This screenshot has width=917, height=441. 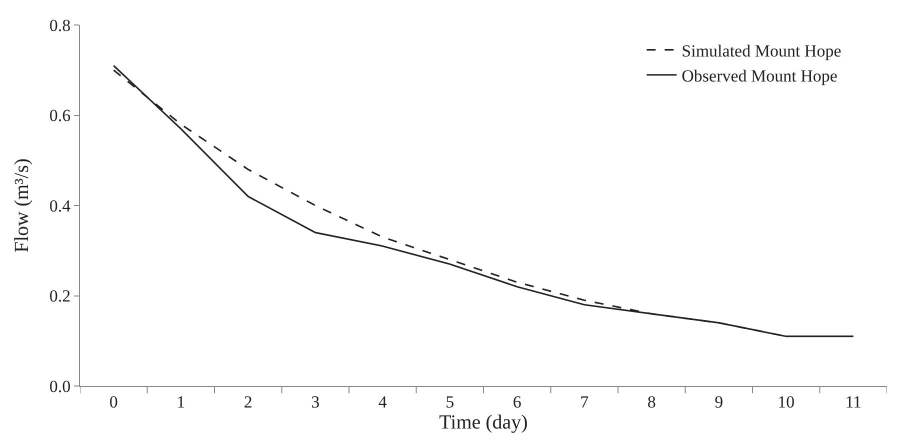 What do you see at coordinates (651, 402) in the screenshot?
I see `x-tick-label: 8` at bounding box center [651, 402].